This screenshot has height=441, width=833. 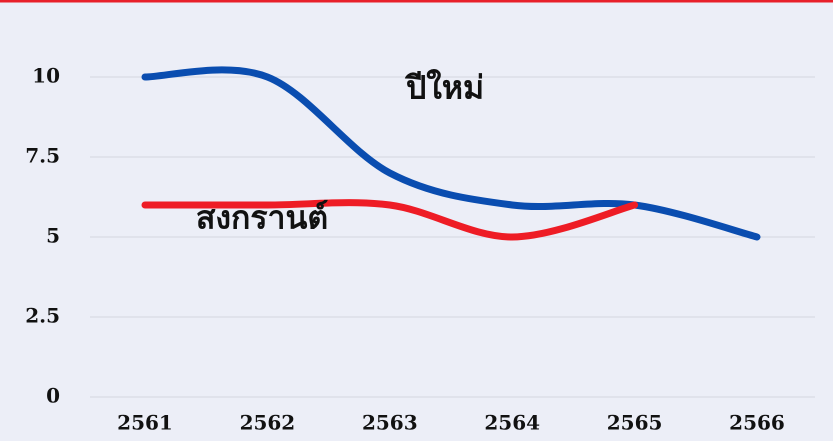 I want to click on x-tick-label: 2566, so click(x=757, y=423).